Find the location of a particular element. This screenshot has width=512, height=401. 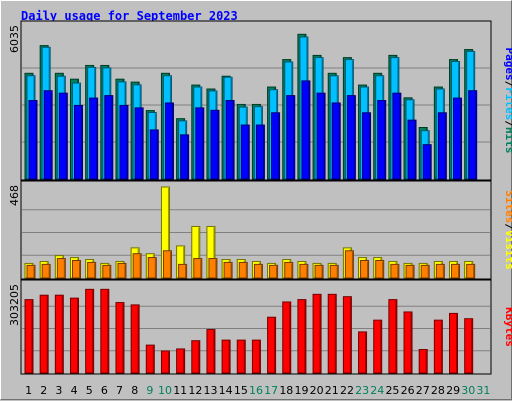

x-tick-label-day-11: 11 is located at coordinates (180, 390).